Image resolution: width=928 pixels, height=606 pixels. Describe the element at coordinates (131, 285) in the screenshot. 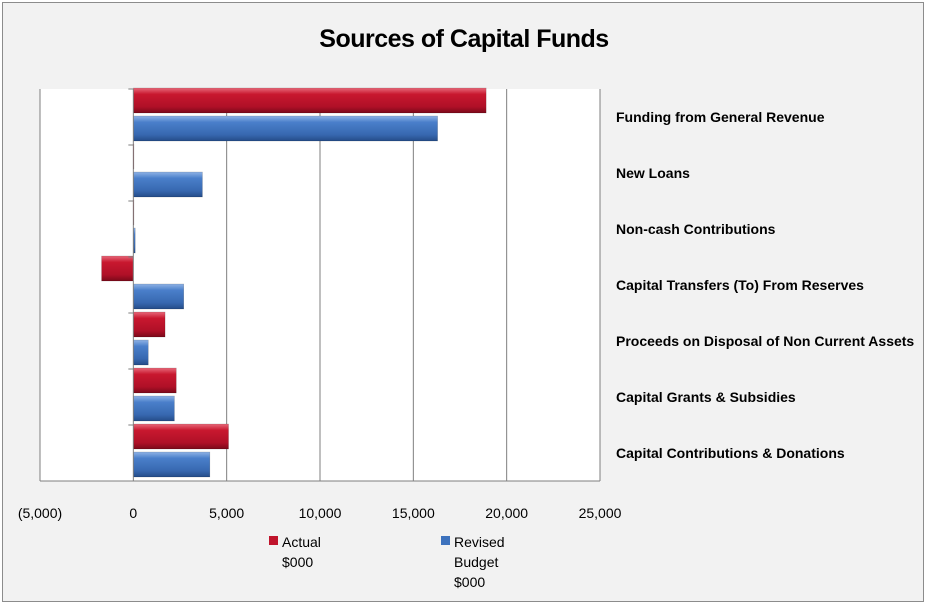

I see `category-axis` at that location.